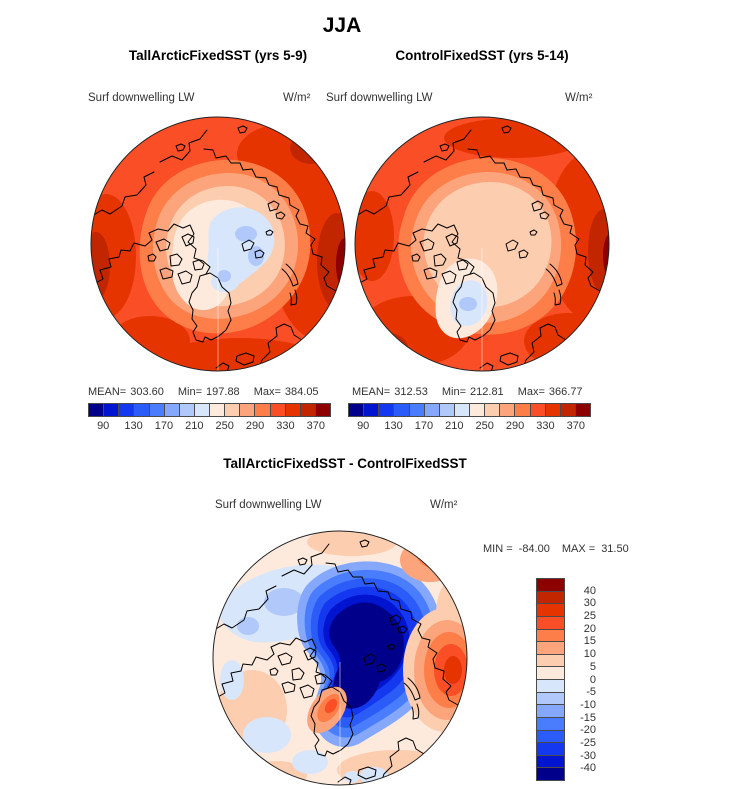 The image size is (733, 789). Describe the element at coordinates (487, 392) in the screenshot. I see `min-value: 212.81` at that location.